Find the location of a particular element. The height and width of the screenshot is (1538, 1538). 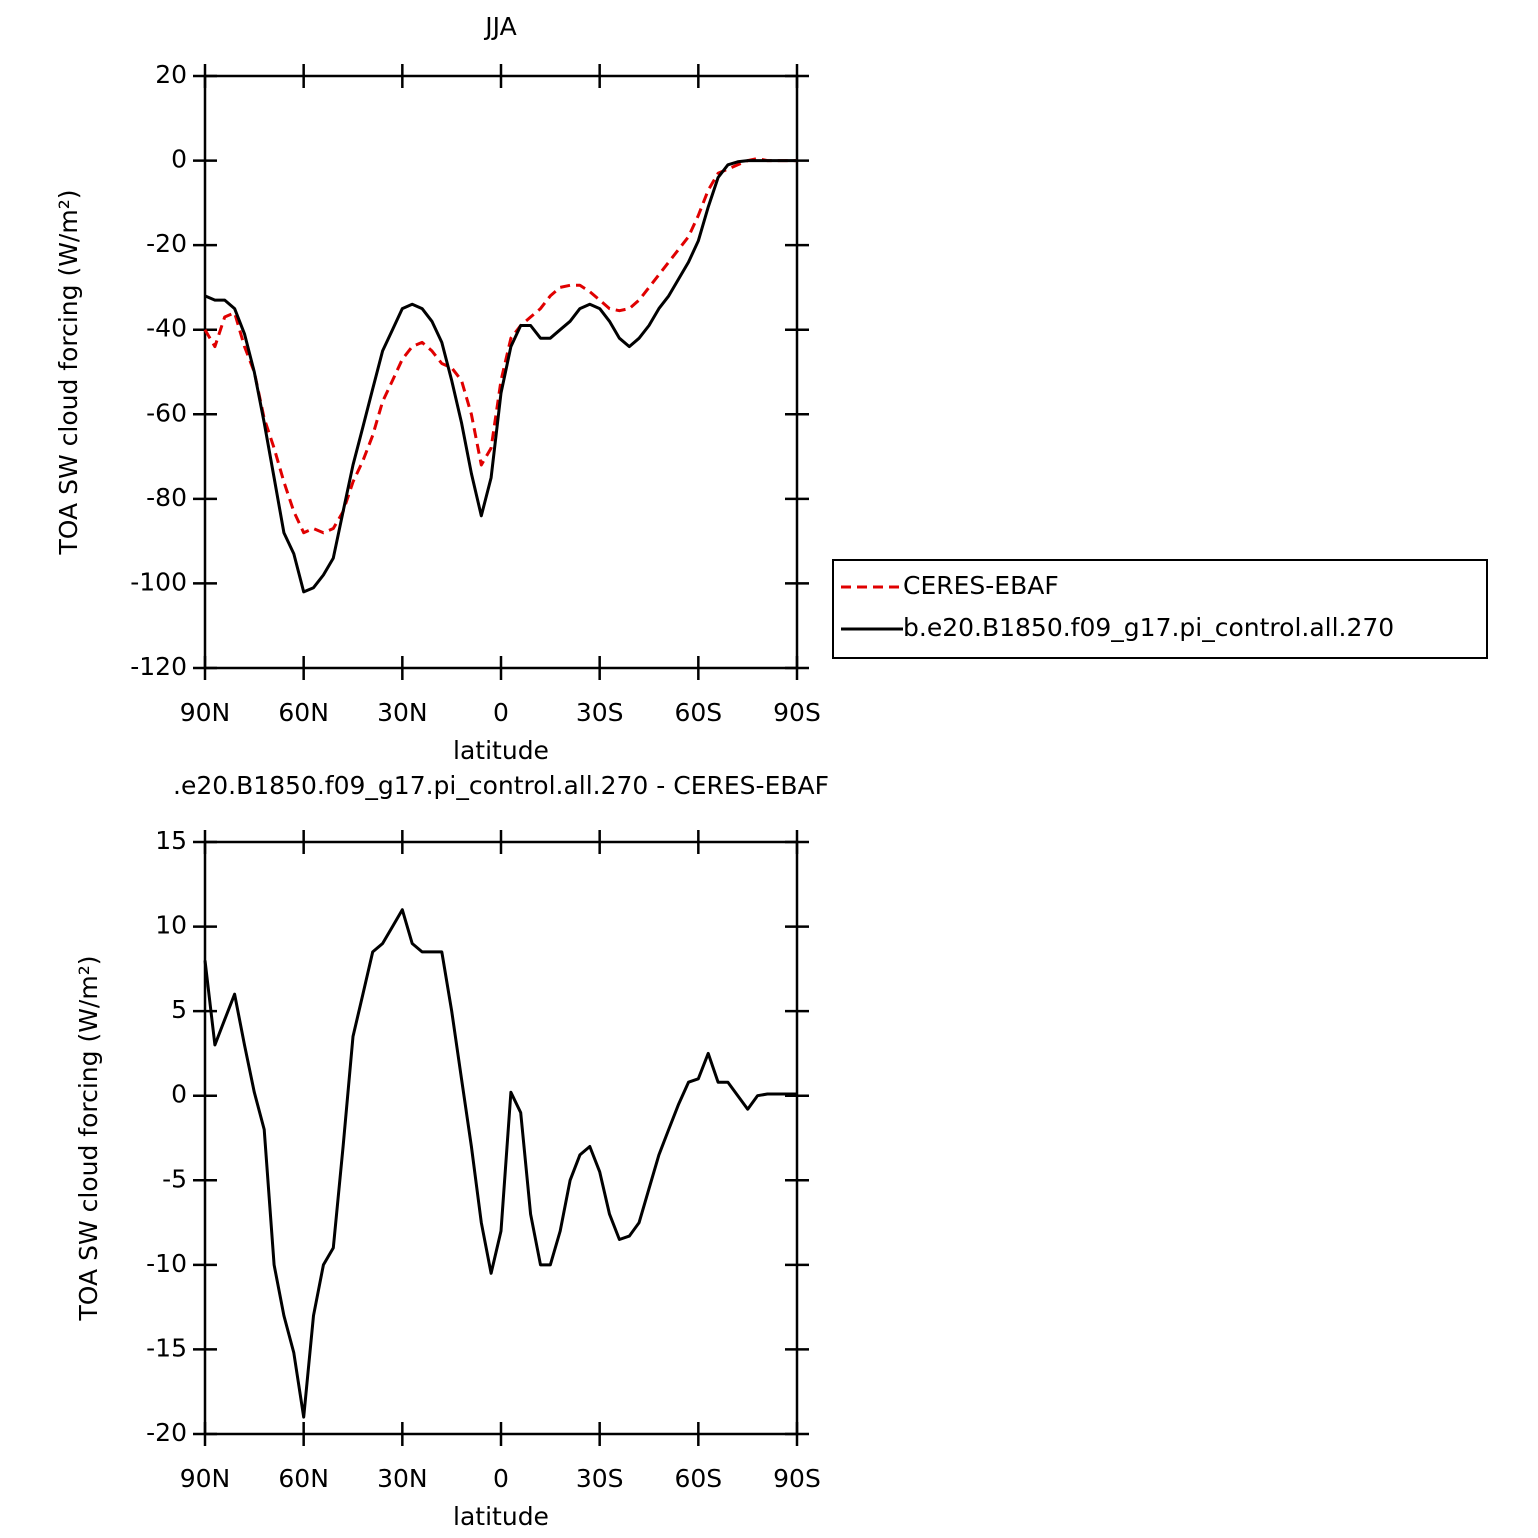

y-tick-label: 20 is located at coordinates (171, 74).